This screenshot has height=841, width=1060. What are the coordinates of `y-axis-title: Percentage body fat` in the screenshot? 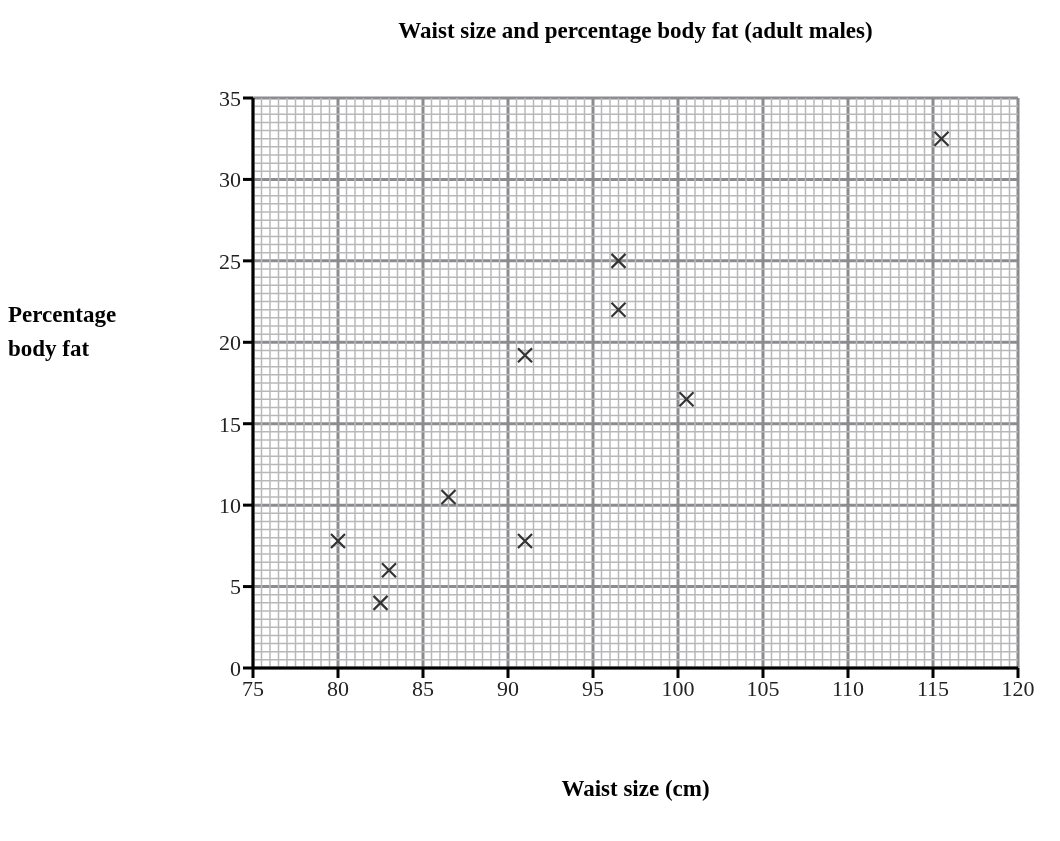 It's located at (63, 332).